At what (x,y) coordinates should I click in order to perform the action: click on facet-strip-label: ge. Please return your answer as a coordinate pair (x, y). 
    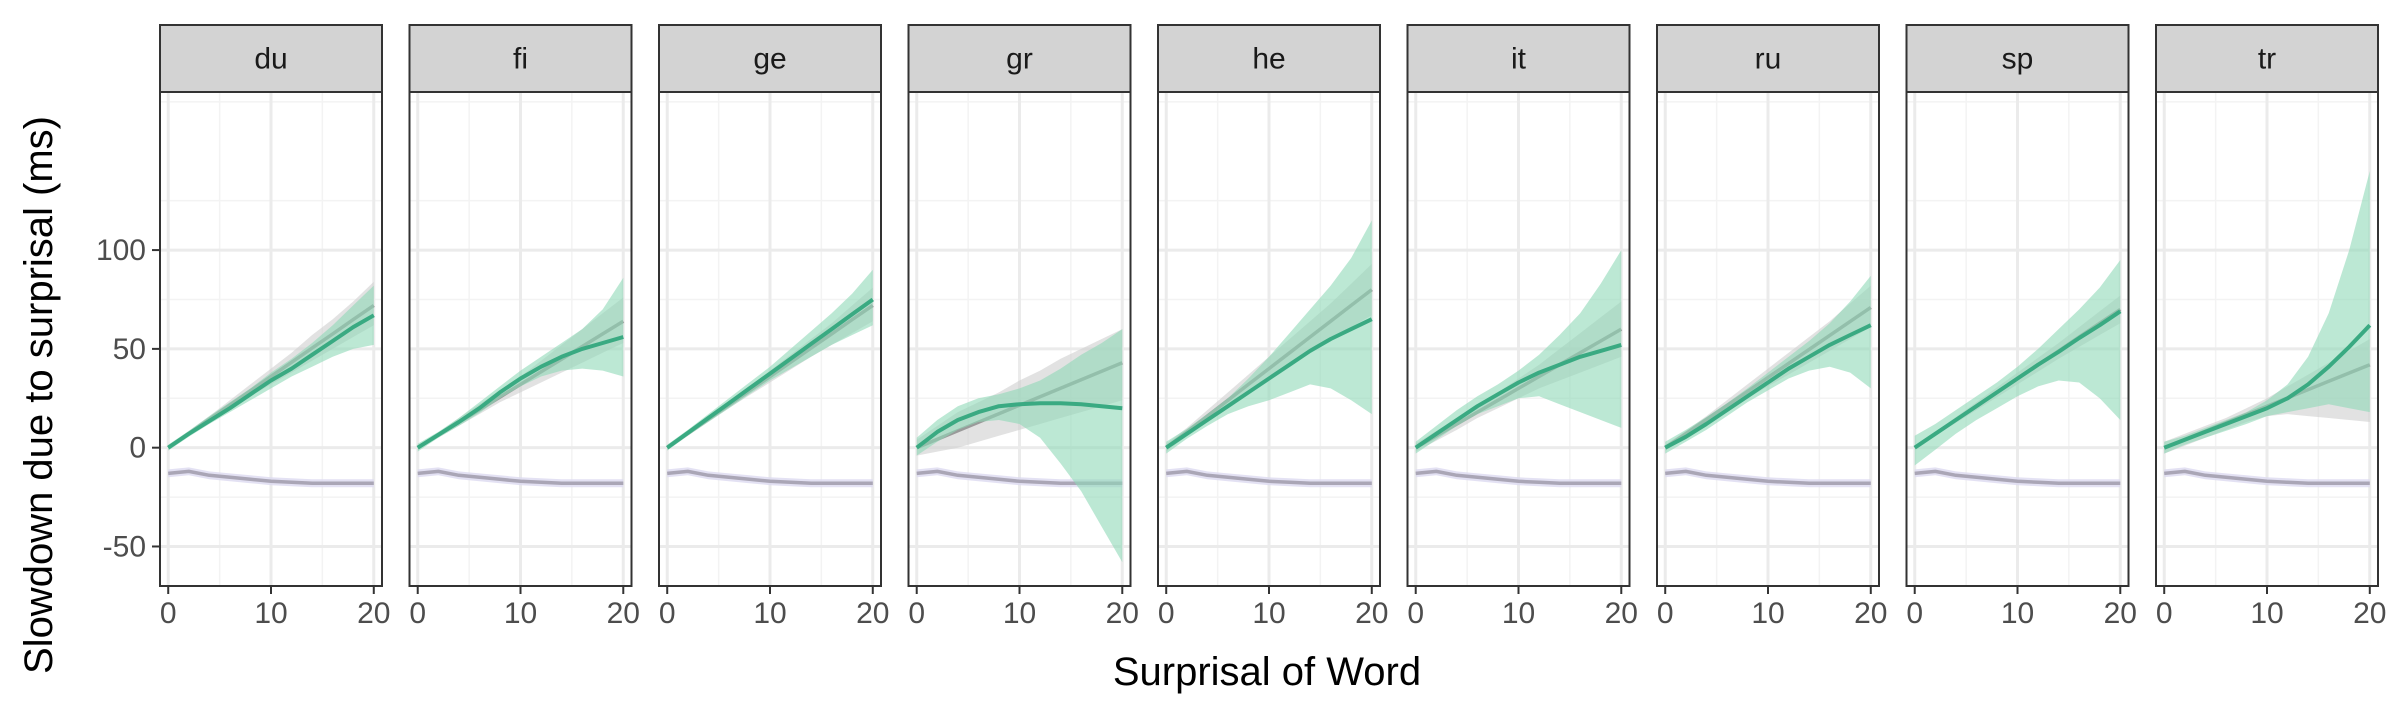
    Looking at the image, I should click on (769, 59).